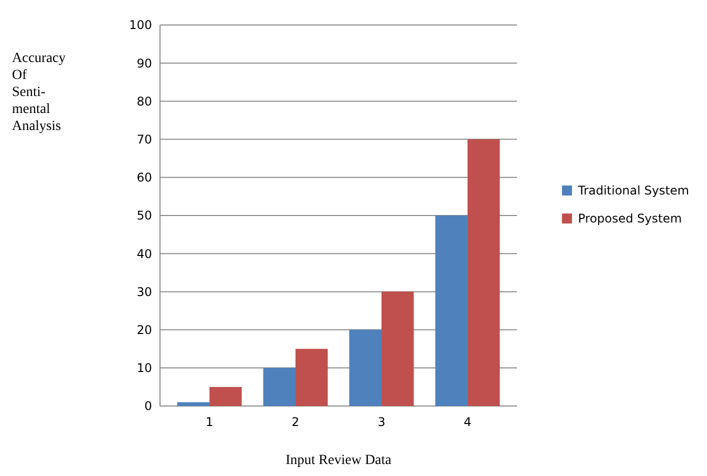  I want to click on y-tick-label: 70, so click(144, 139).